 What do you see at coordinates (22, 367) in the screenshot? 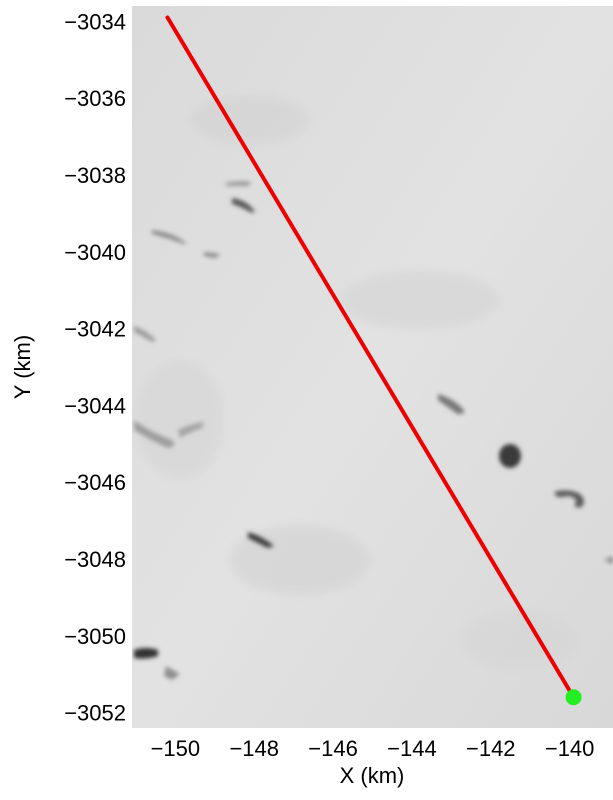
I see `y-axis-title: Y (km)` at bounding box center [22, 367].